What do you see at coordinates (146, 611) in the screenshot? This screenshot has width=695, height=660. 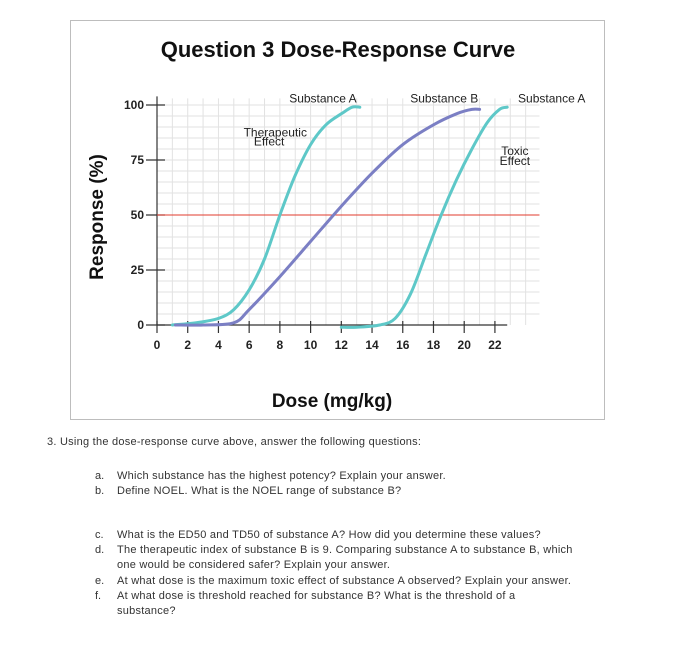 I see `question-f-line-2: substance?` at bounding box center [146, 611].